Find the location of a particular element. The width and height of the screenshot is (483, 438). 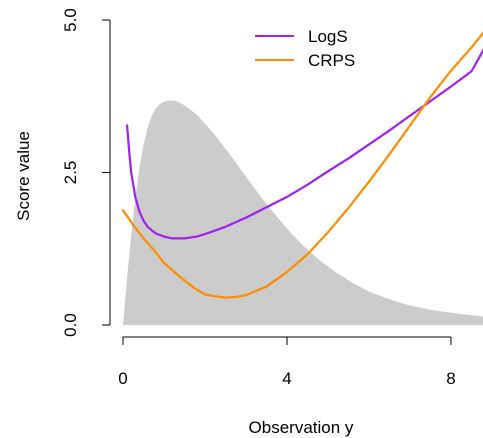

y-axis-label: Score value is located at coordinates (23, 176).